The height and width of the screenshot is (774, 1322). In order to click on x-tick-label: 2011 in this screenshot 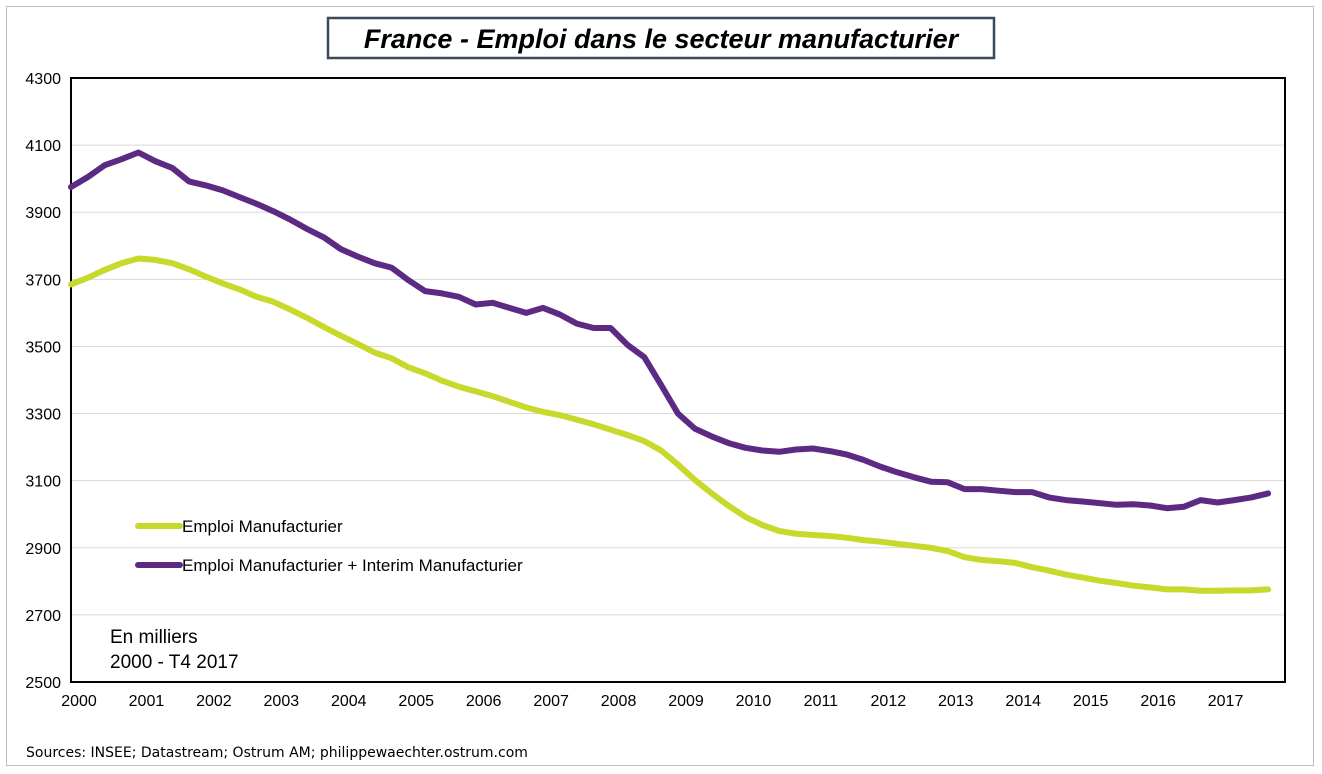, I will do `click(821, 701)`.